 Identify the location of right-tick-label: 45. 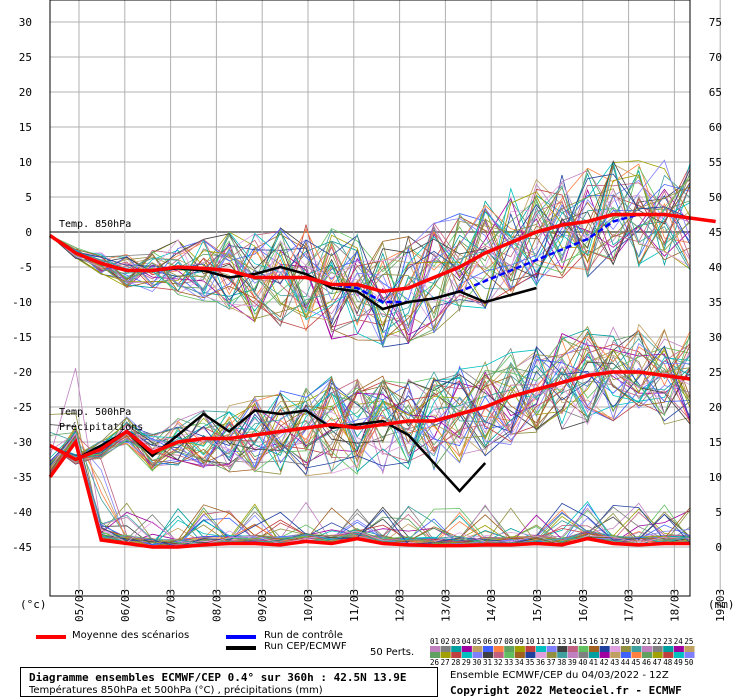
(715, 232).